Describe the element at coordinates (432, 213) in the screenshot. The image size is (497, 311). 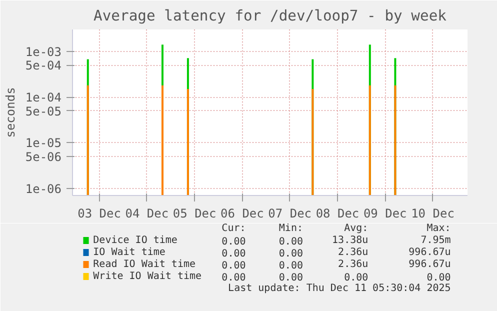
I see `x-tick-label: 10 Dec` at that location.